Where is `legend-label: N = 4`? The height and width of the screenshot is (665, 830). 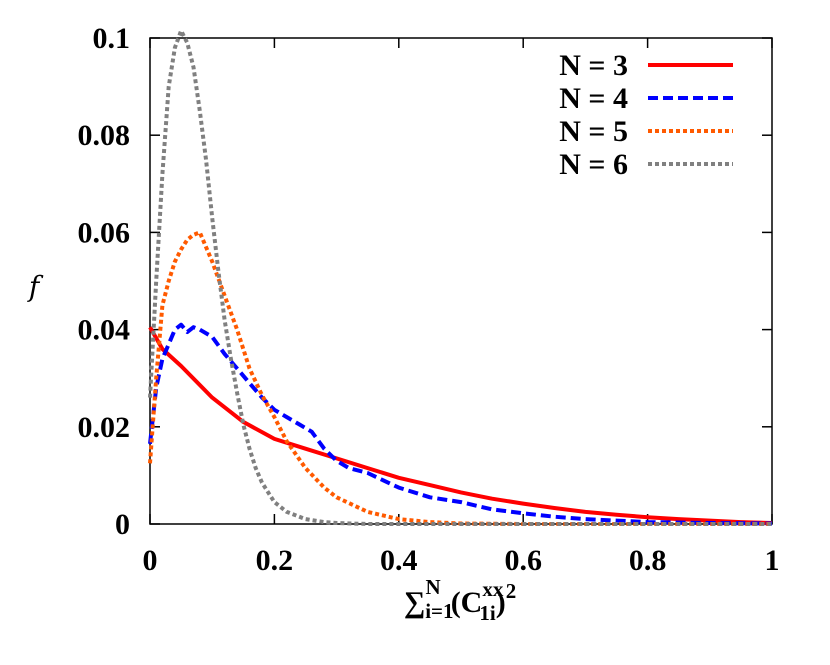 legend-label: N = 4 is located at coordinates (593, 98).